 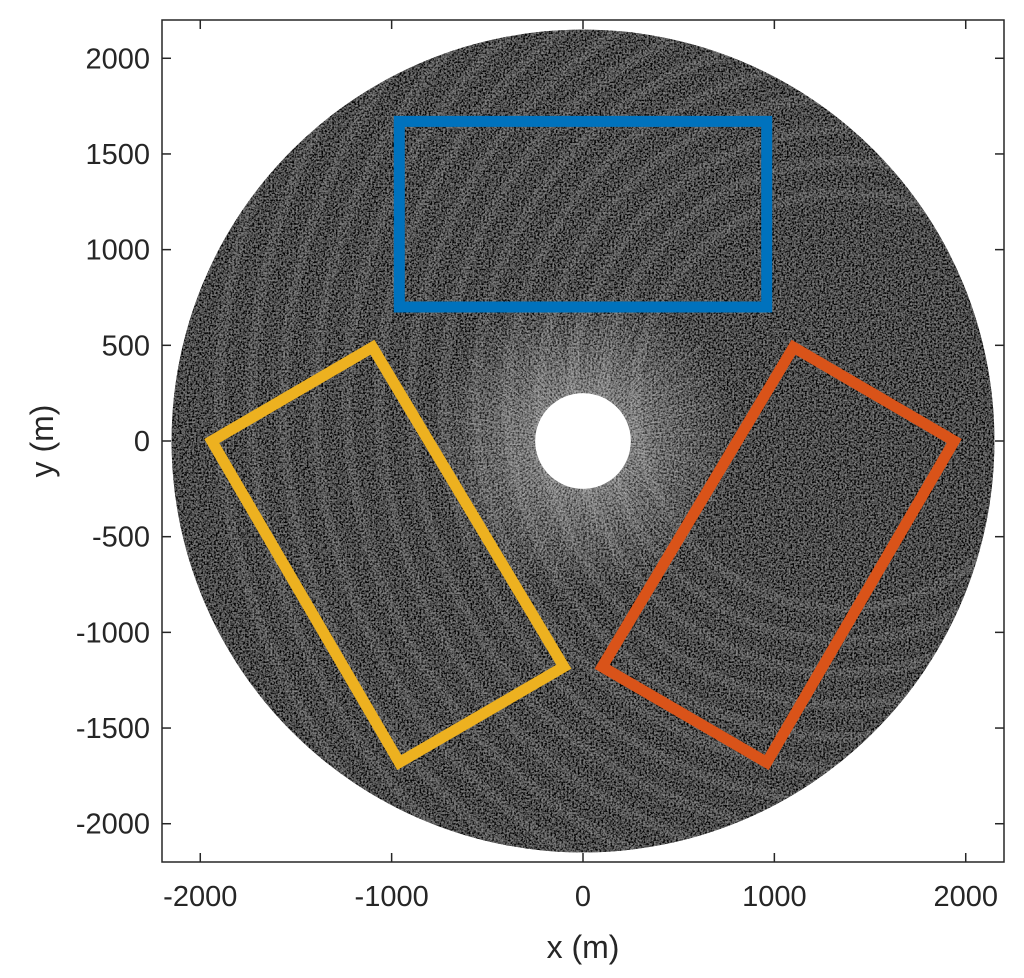 What do you see at coordinates (42, 441) in the screenshot?
I see `y-axis-label: y (m)` at bounding box center [42, 441].